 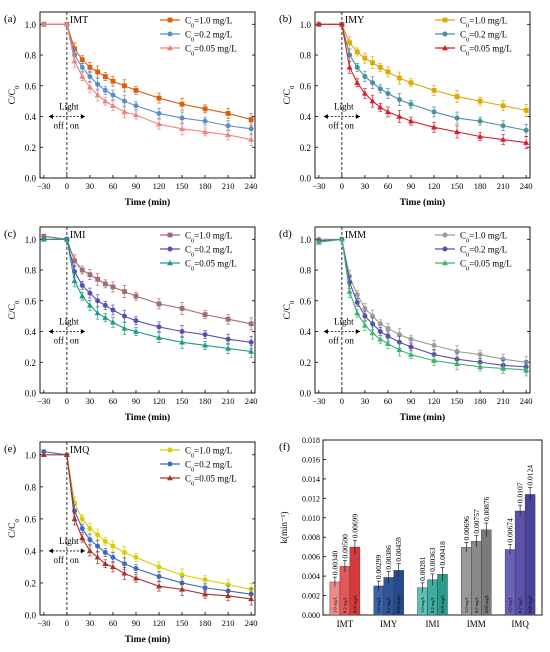 I want to click on y-tick-label: 0.014, so click(x=311, y=479).